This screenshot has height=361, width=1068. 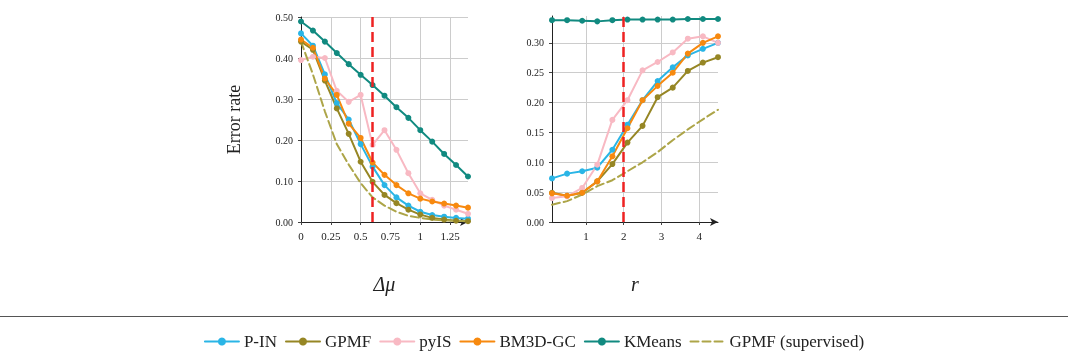 I want to click on y-tick-label: 0.25, so click(x=535, y=73).